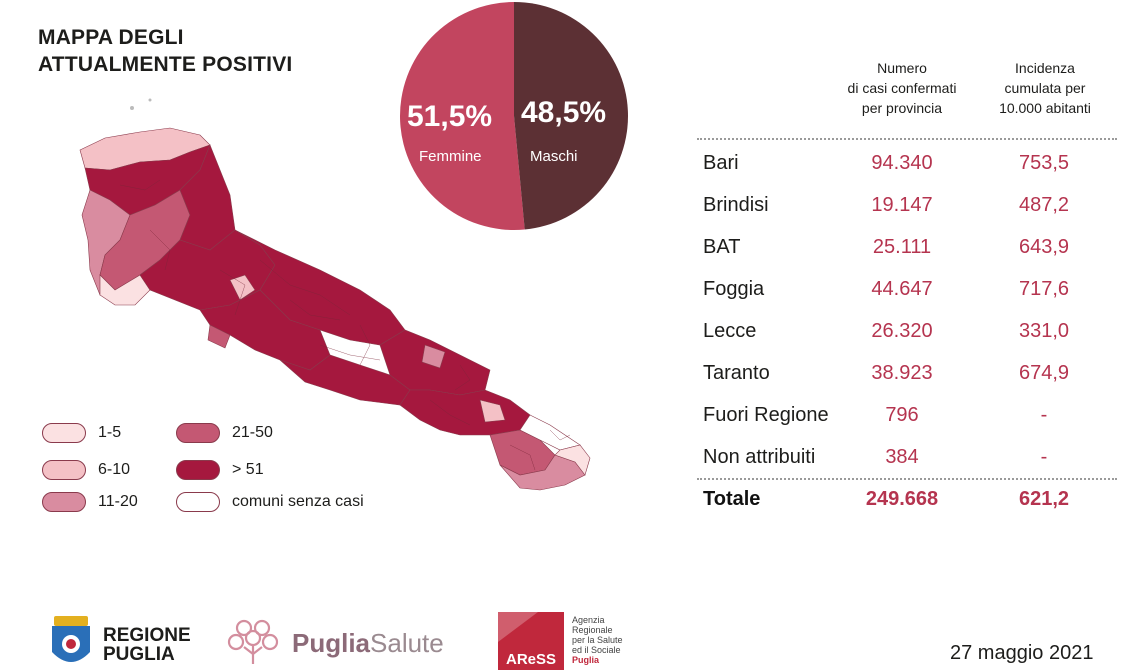 The height and width of the screenshot is (670, 1140). What do you see at coordinates (90, 502) in the screenshot?
I see `legend-item-11-20: 11-20` at bounding box center [90, 502].